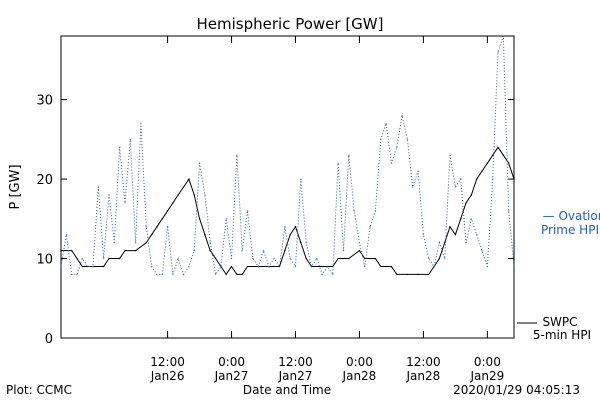 The height and width of the screenshot is (400, 600). What do you see at coordinates (487, 362) in the screenshot?
I see `x-tick-time-5: 0:00` at bounding box center [487, 362].